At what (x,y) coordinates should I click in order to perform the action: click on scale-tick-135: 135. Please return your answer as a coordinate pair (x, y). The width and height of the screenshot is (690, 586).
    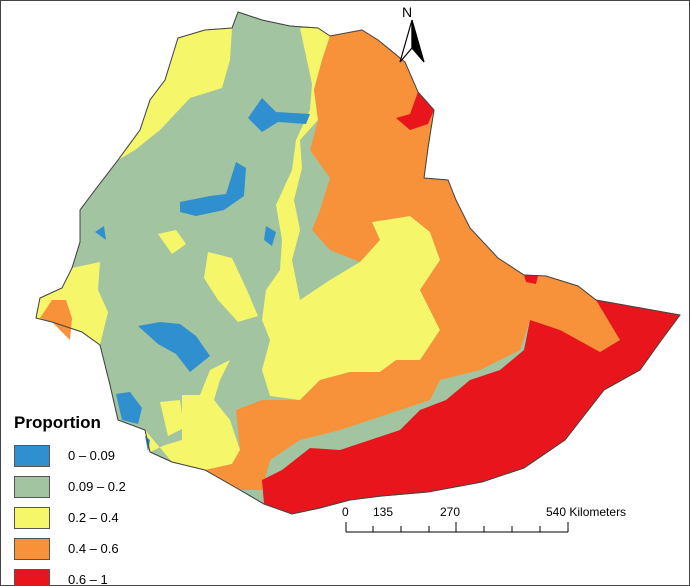
    Looking at the image, I should click on (383, 512).